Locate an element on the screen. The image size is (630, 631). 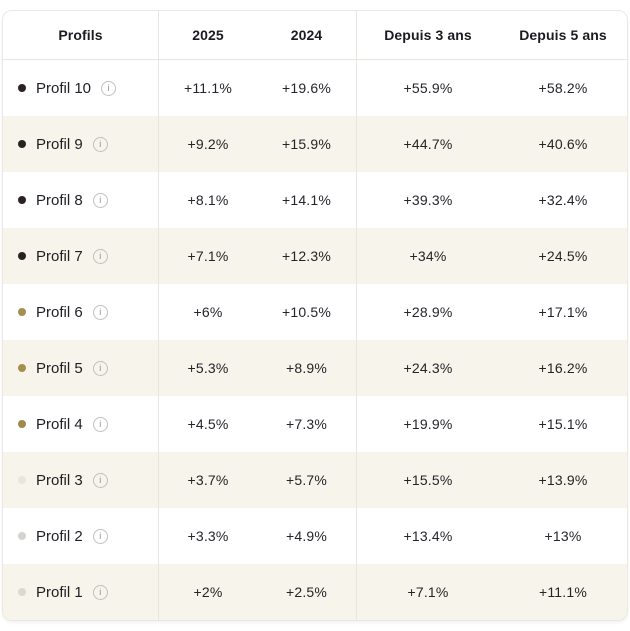
value-cell-depuis-3-ans: +44.7% is located at coordinates (427, 144).